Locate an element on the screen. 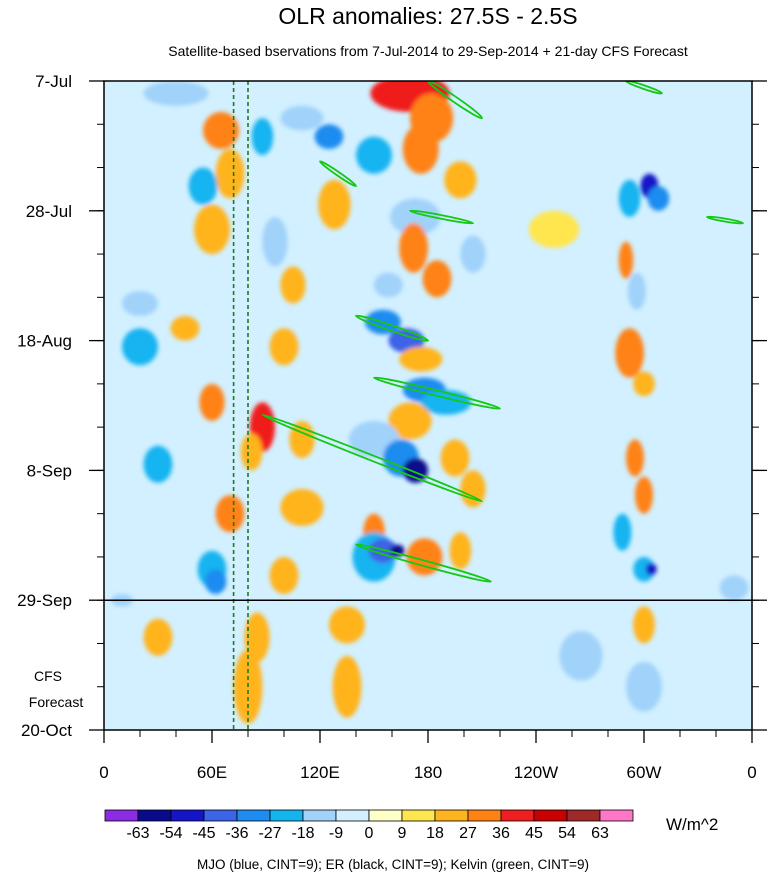 The width and height of the screenshot is (771, 878). colorbar-label: 36 is located at coordinates (501, 833).